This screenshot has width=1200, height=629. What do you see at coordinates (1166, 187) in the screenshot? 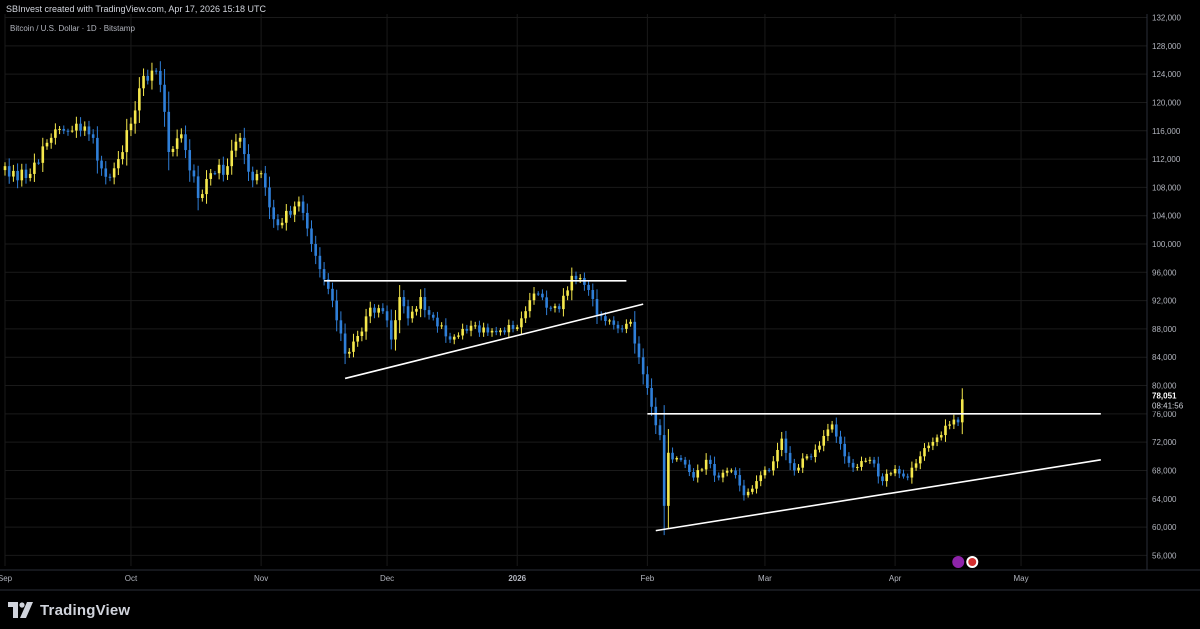
I see `y-tick-label: 108,000` at bounding box center [1166, 187].